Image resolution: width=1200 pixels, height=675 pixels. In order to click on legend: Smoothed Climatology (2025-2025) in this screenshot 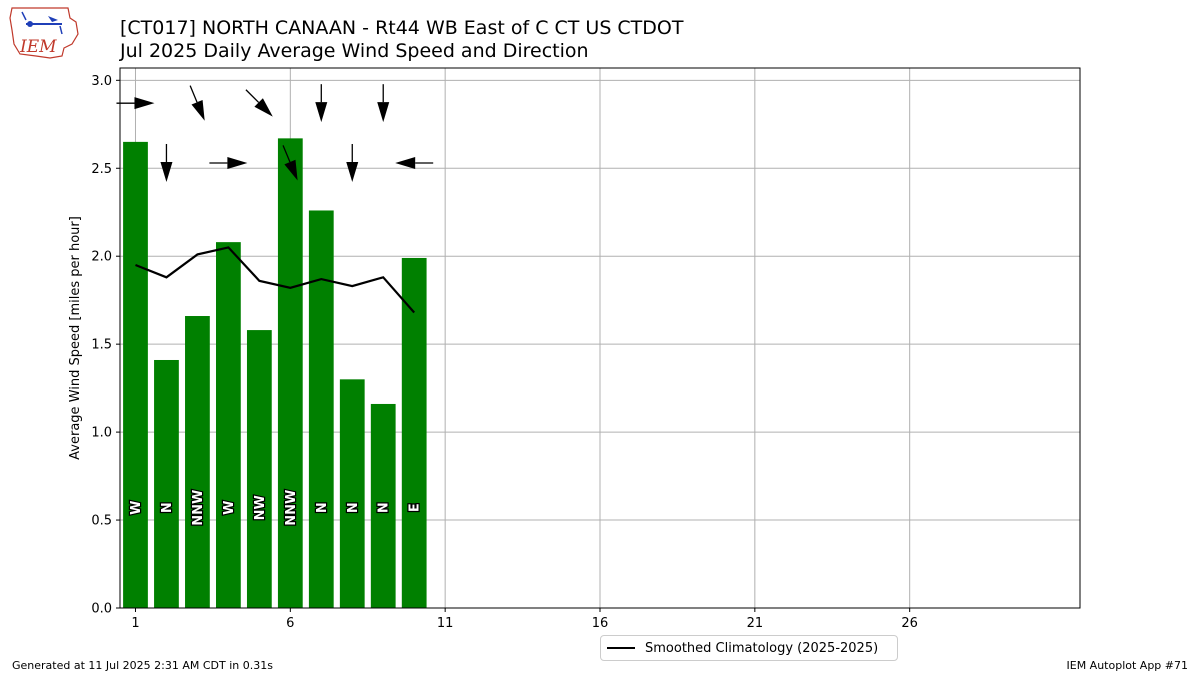, I will do `click(749, 648)`.